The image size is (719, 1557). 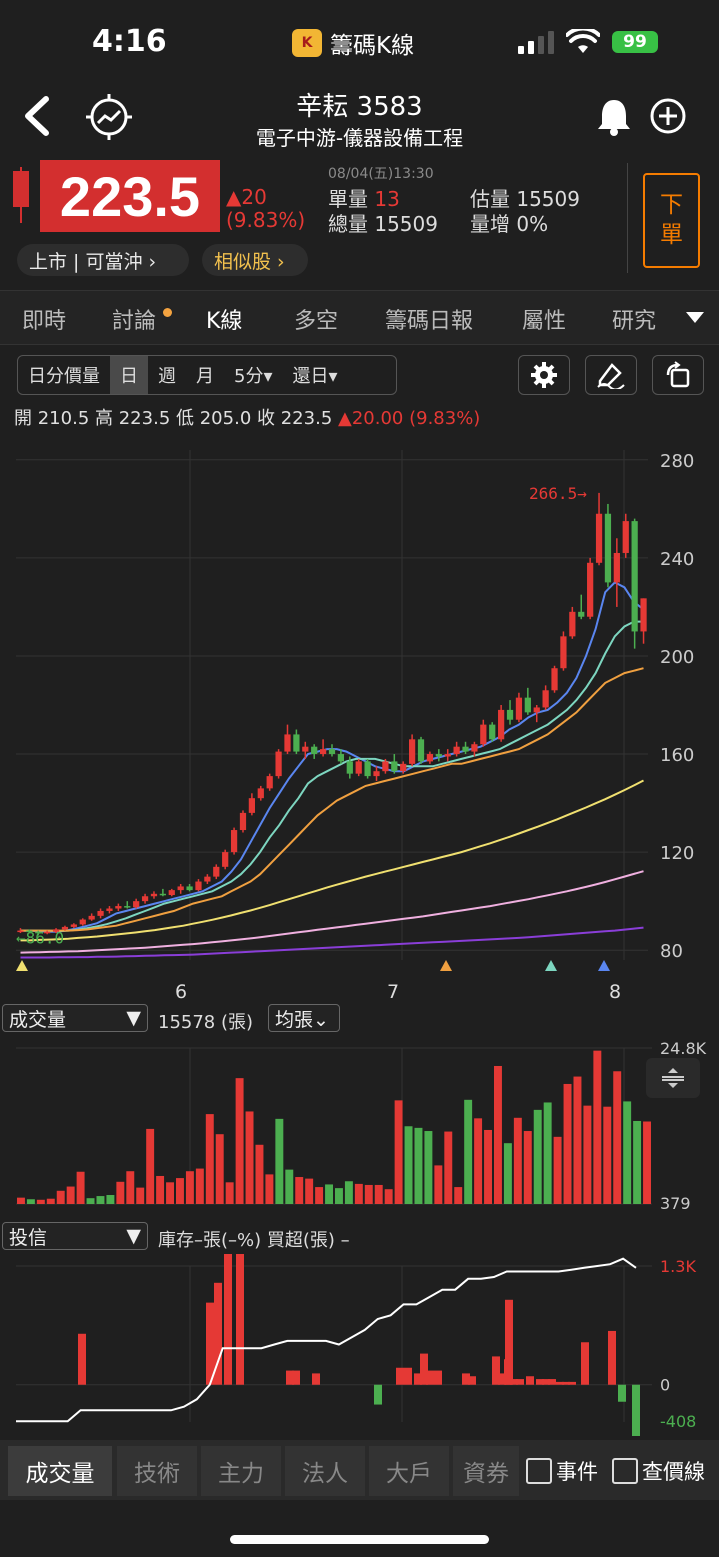 What do you see at coordinates (253, 376) in the screenshot?
I see `period-5min: 5分▾` at bounding box center [253, 376].